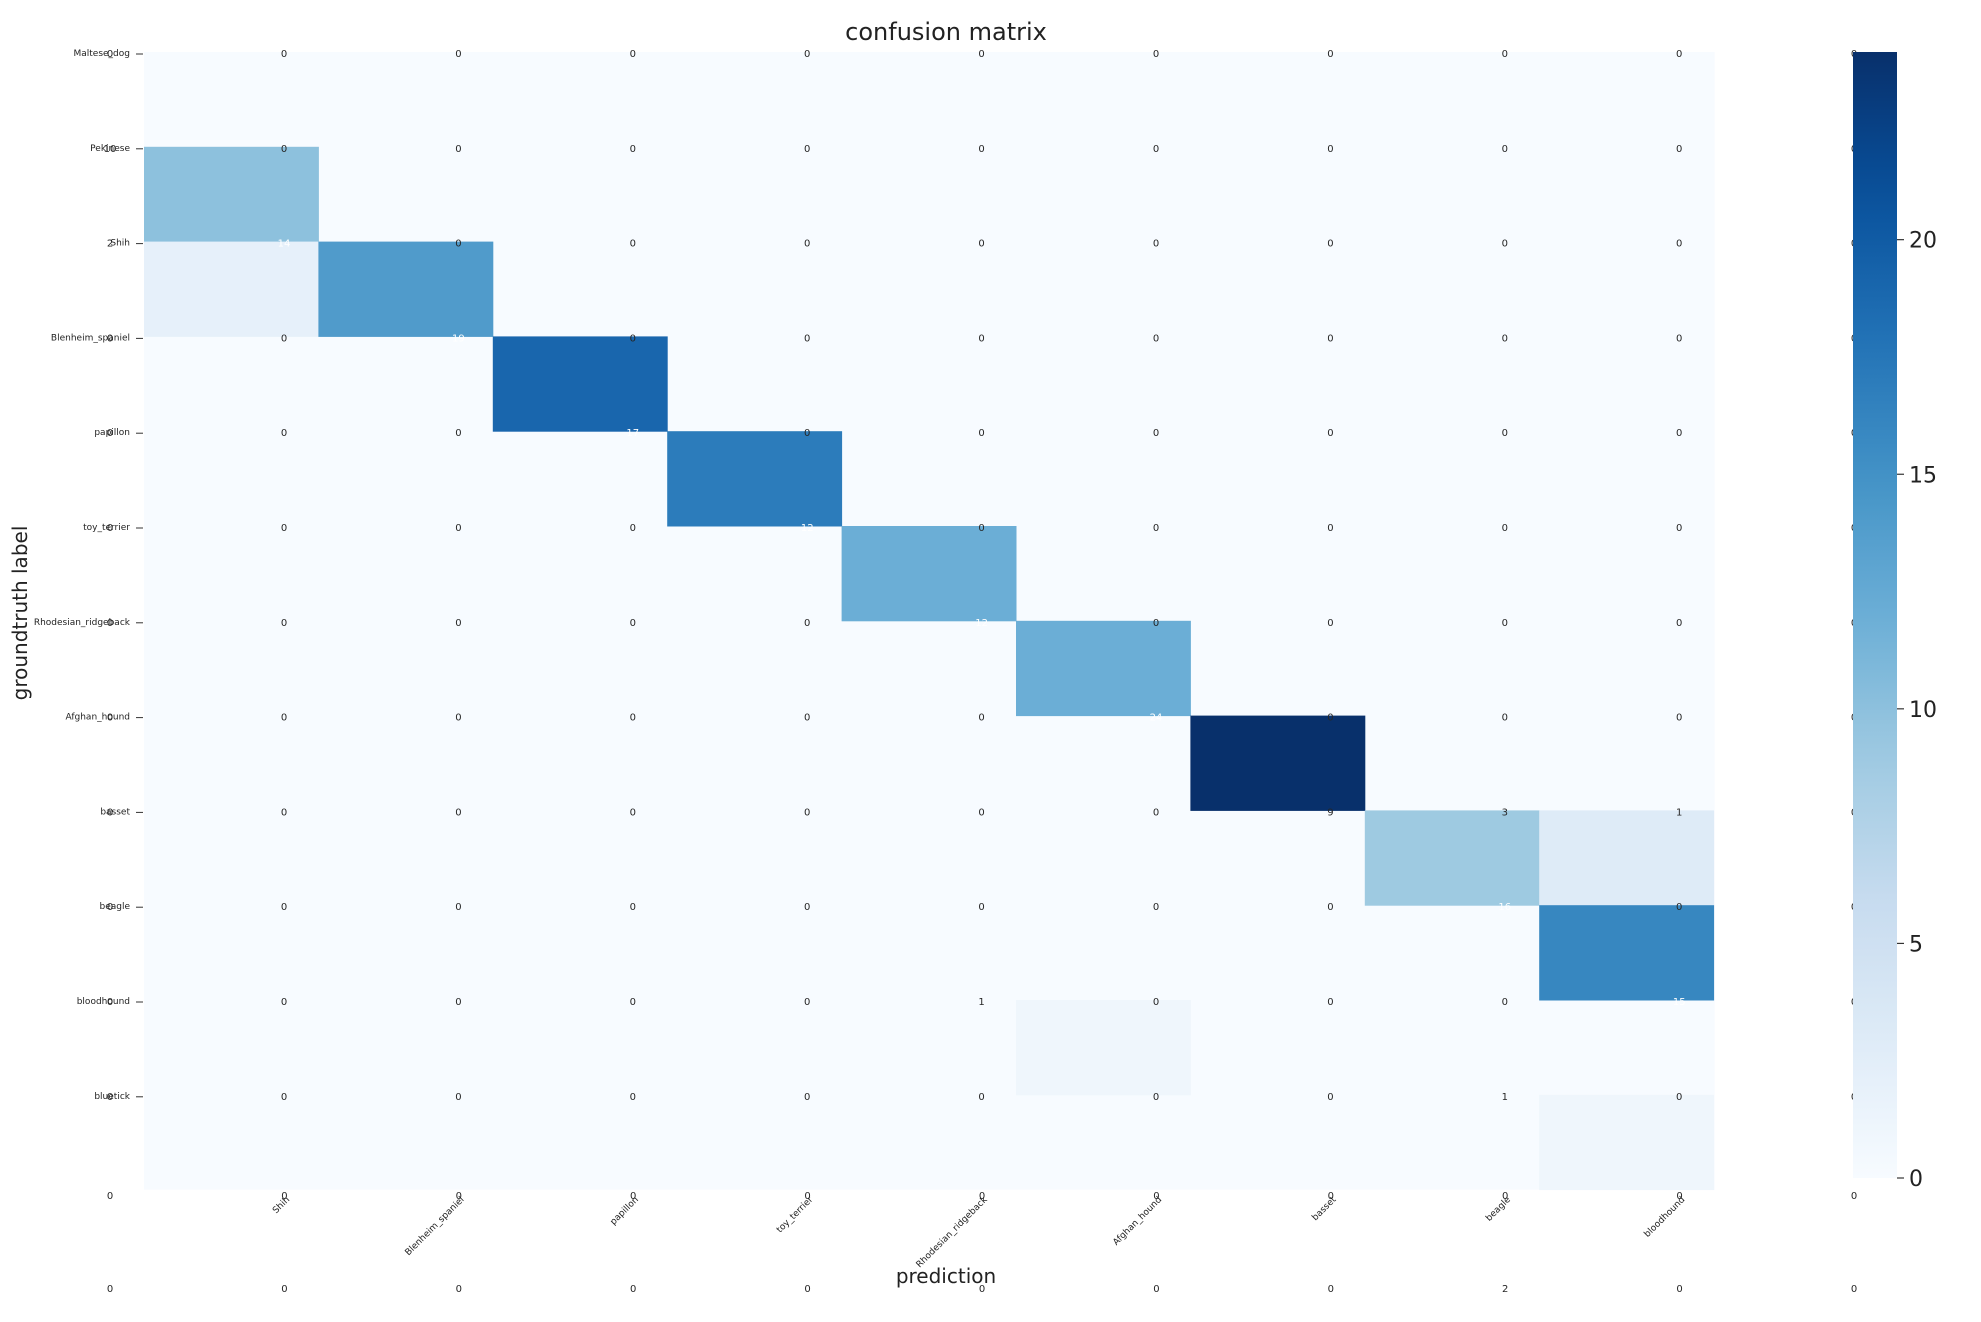  I want to click on cell-value: 15, so click(1679, 1002).